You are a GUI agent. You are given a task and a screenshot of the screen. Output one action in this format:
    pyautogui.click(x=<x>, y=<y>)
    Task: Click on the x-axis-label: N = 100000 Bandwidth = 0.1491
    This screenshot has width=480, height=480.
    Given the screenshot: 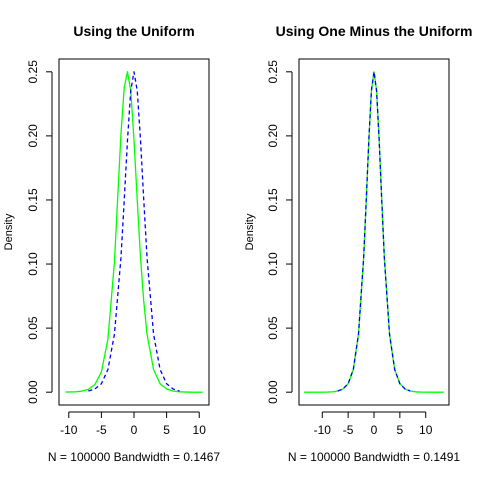 What is the action you would take?
    pyautogui.click(x=374, y=457)
    